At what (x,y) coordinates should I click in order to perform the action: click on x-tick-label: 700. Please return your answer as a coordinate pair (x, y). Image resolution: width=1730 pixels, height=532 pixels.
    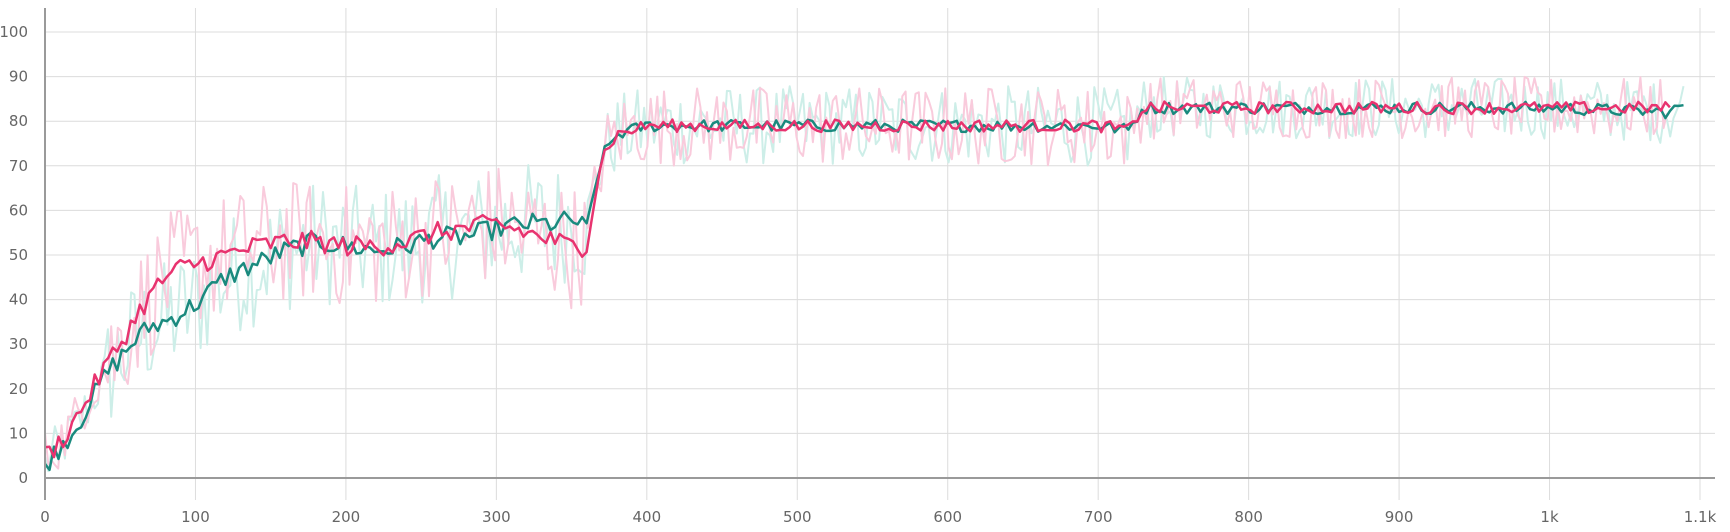
    Looking at the image, I should click on (1098, 517).